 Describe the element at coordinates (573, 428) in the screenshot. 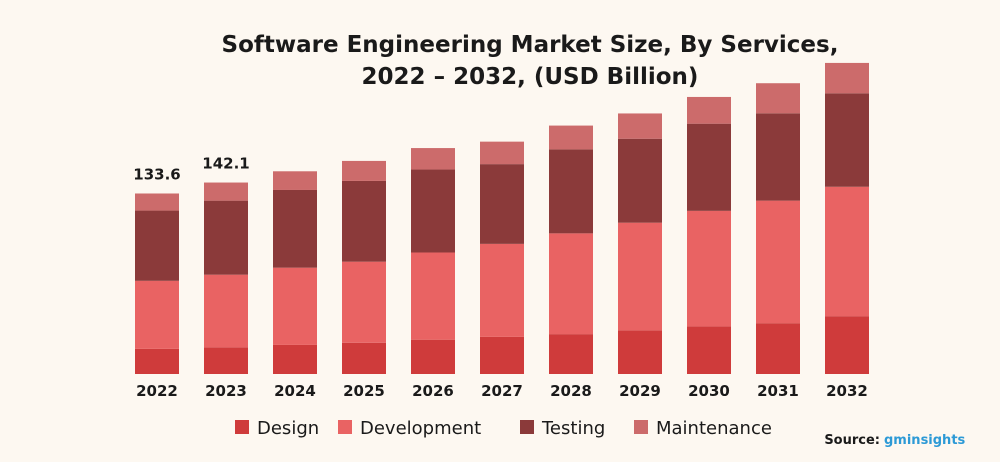

I see `legend-label-testing: Testing` at that location.